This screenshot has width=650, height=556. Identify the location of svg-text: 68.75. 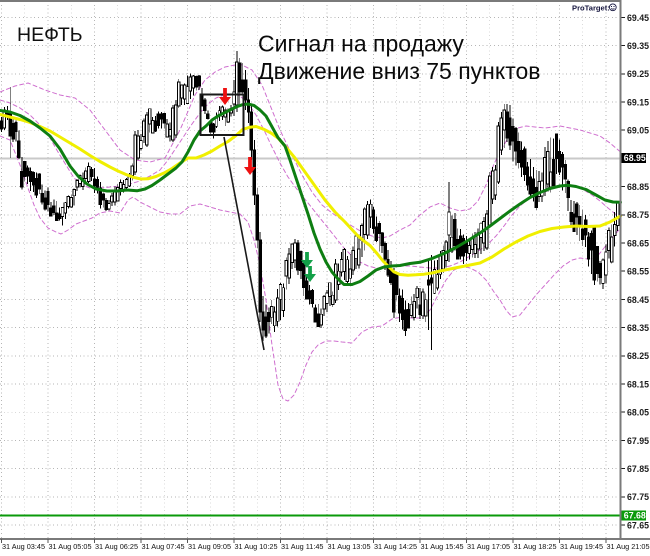
(638, 215).